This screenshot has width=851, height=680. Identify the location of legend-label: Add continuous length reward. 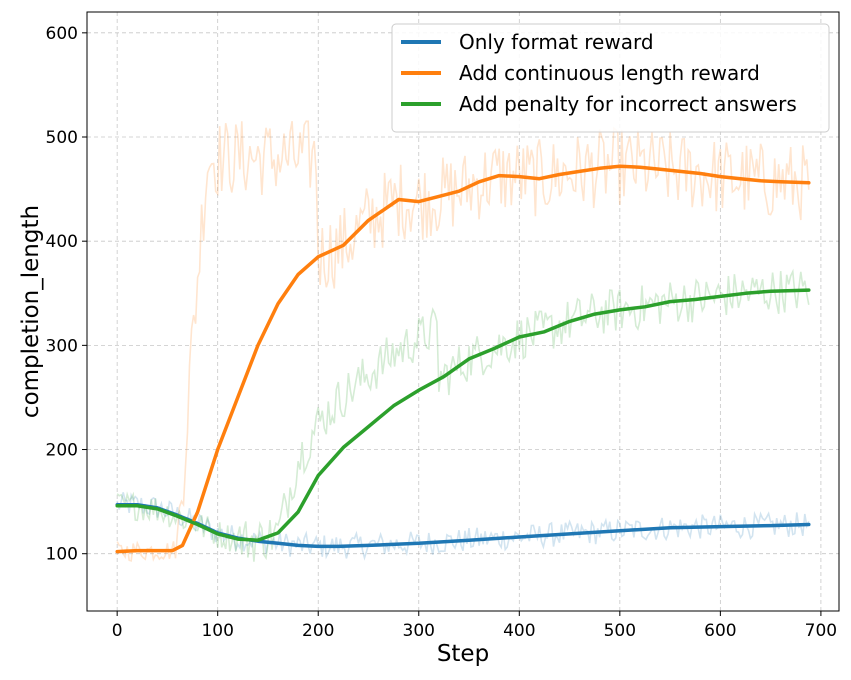
(609, 73).